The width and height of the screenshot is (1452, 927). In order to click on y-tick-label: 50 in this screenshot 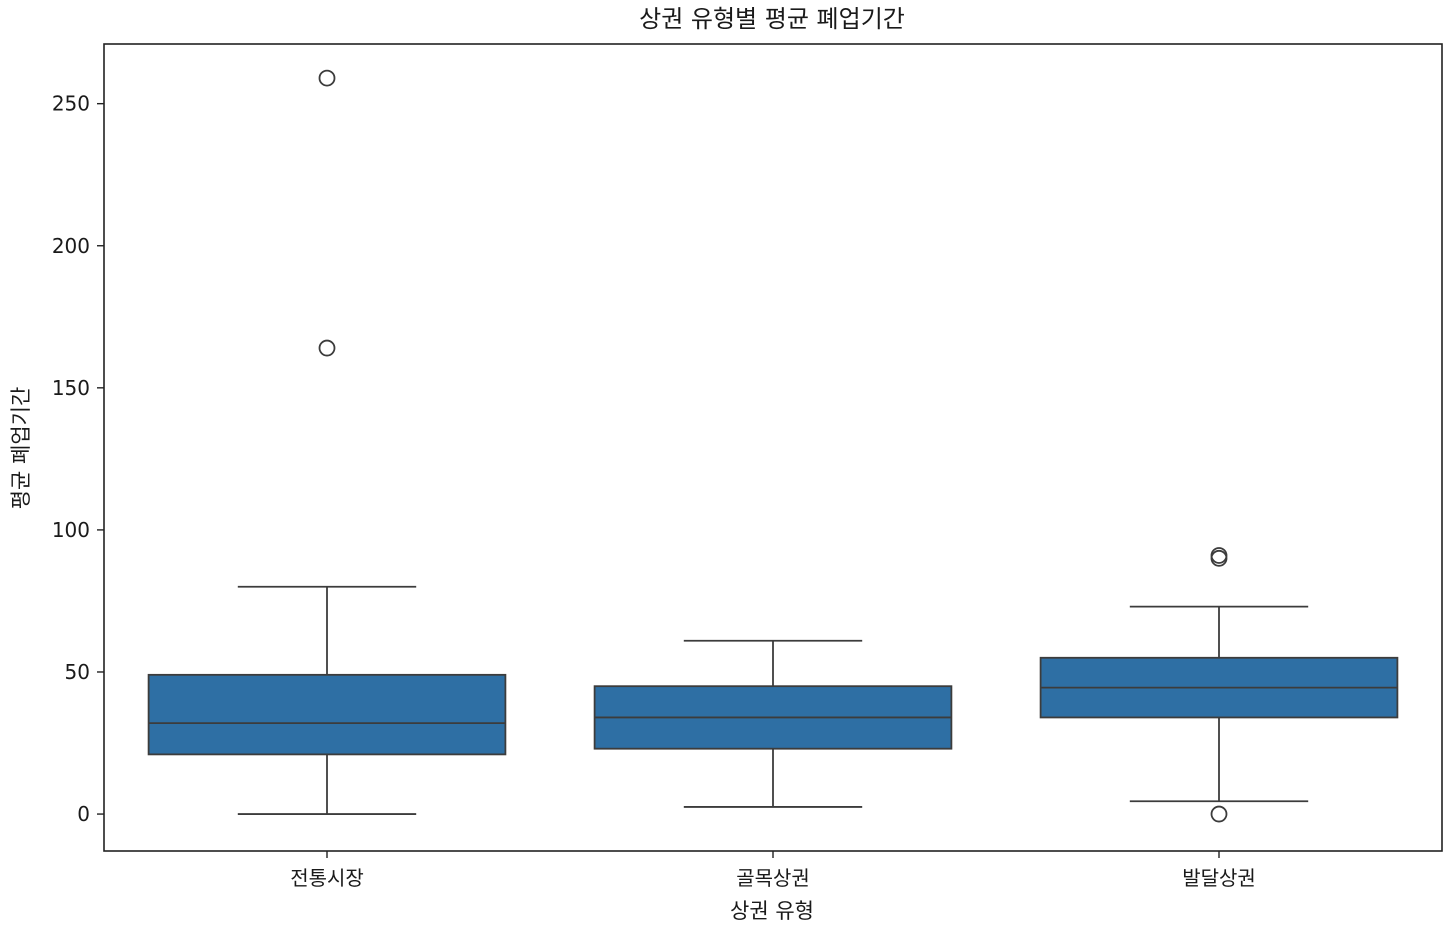, I will do `click(77, 672)`.